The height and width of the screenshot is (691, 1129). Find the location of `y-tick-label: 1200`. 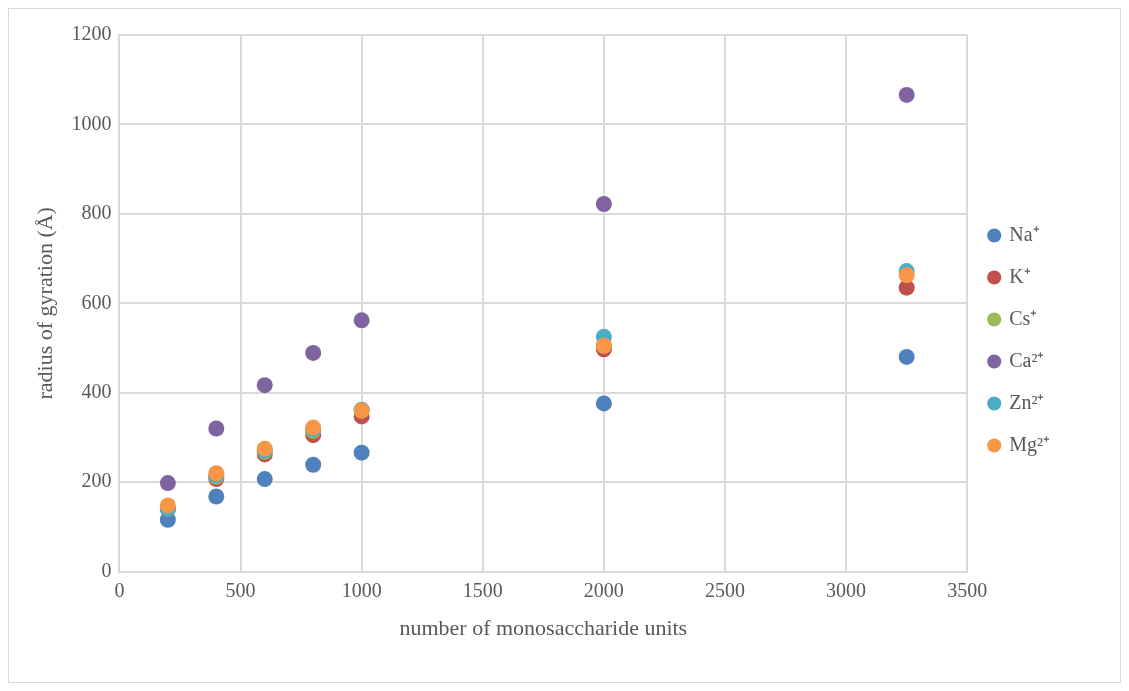

y-tick-label: 1200 is located at coordinates (91, 33).